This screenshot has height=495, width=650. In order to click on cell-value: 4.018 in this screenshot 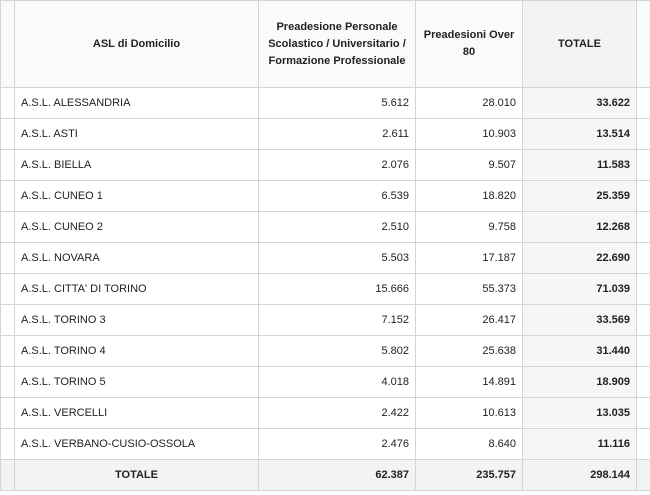, I will do `click(337, 382)`.